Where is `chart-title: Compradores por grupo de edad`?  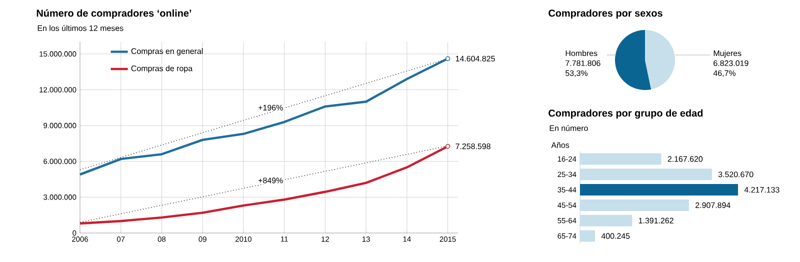
chart-title: Compradores por grupo de edad is located at coordinates (625, 114).